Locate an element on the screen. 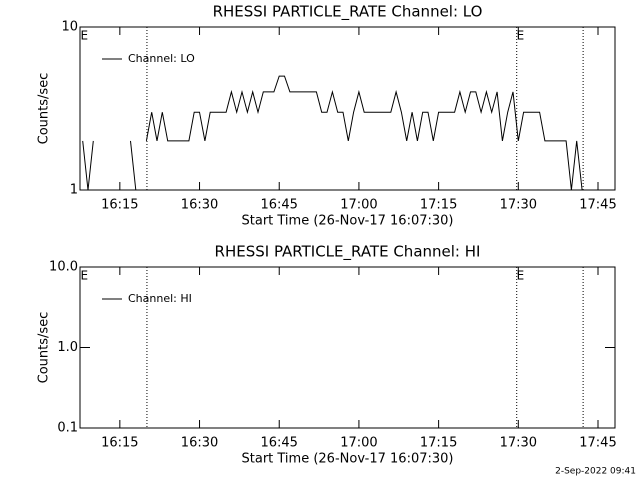 The image size is (640, 480). y-tick-label: 0.1 is located at coordinates (67, 428).